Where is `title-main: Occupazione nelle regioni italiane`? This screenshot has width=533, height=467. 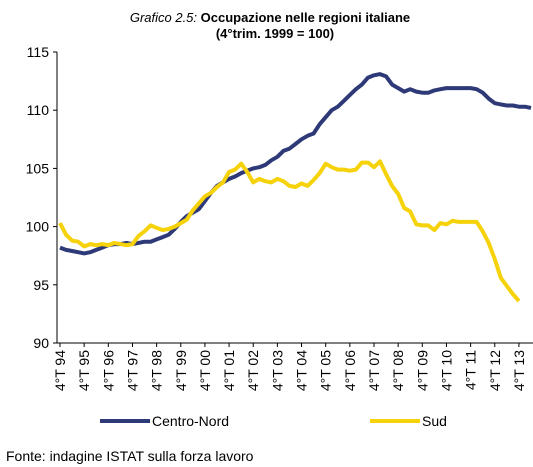
title-main: Occupazione nelle regioni italiane is located at coordinates (306, 17).